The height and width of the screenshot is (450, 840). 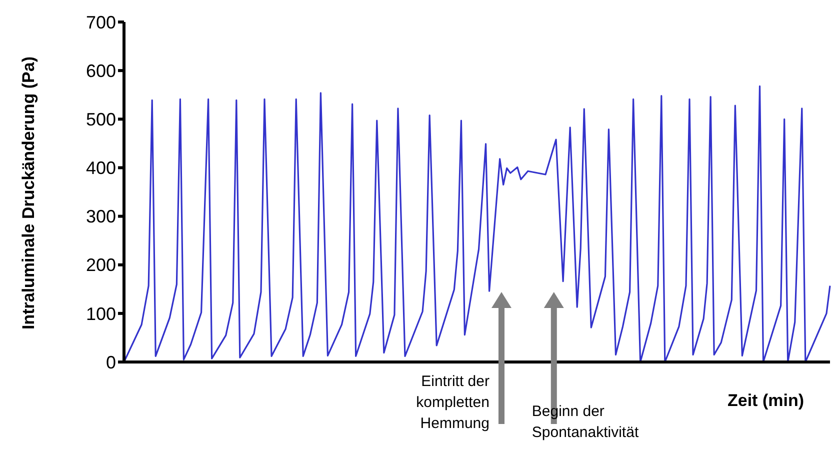 I want to click on y-tick-label: 300, so click(x=101, y=216).